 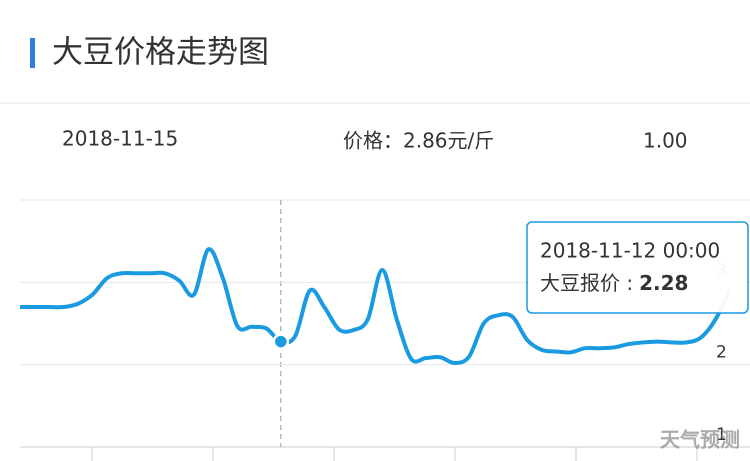 I want to click on tooltip-box, so click(x=637, y=267).